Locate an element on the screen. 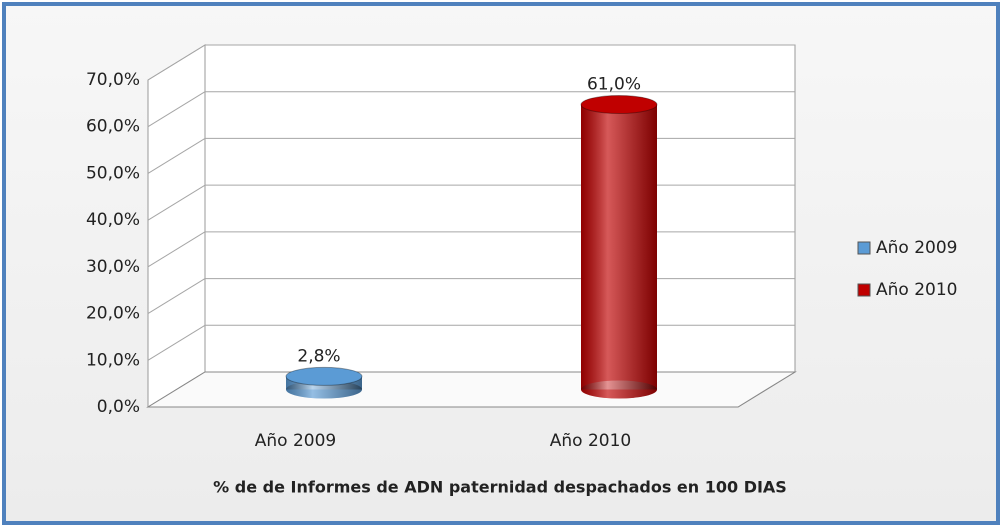 The height and width of the screenshot is (531, 1002). y-tick-label: 60,0% is located at coordinates (113, 127).